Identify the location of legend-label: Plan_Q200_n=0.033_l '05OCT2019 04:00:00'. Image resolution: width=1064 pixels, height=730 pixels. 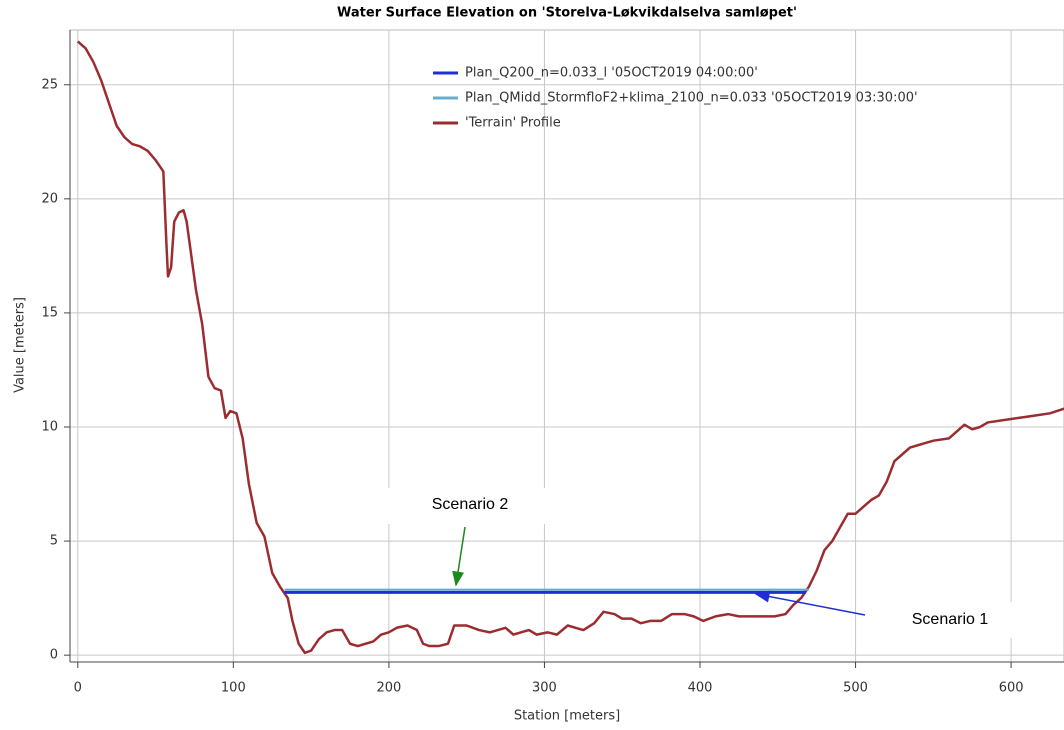
(611, 73).